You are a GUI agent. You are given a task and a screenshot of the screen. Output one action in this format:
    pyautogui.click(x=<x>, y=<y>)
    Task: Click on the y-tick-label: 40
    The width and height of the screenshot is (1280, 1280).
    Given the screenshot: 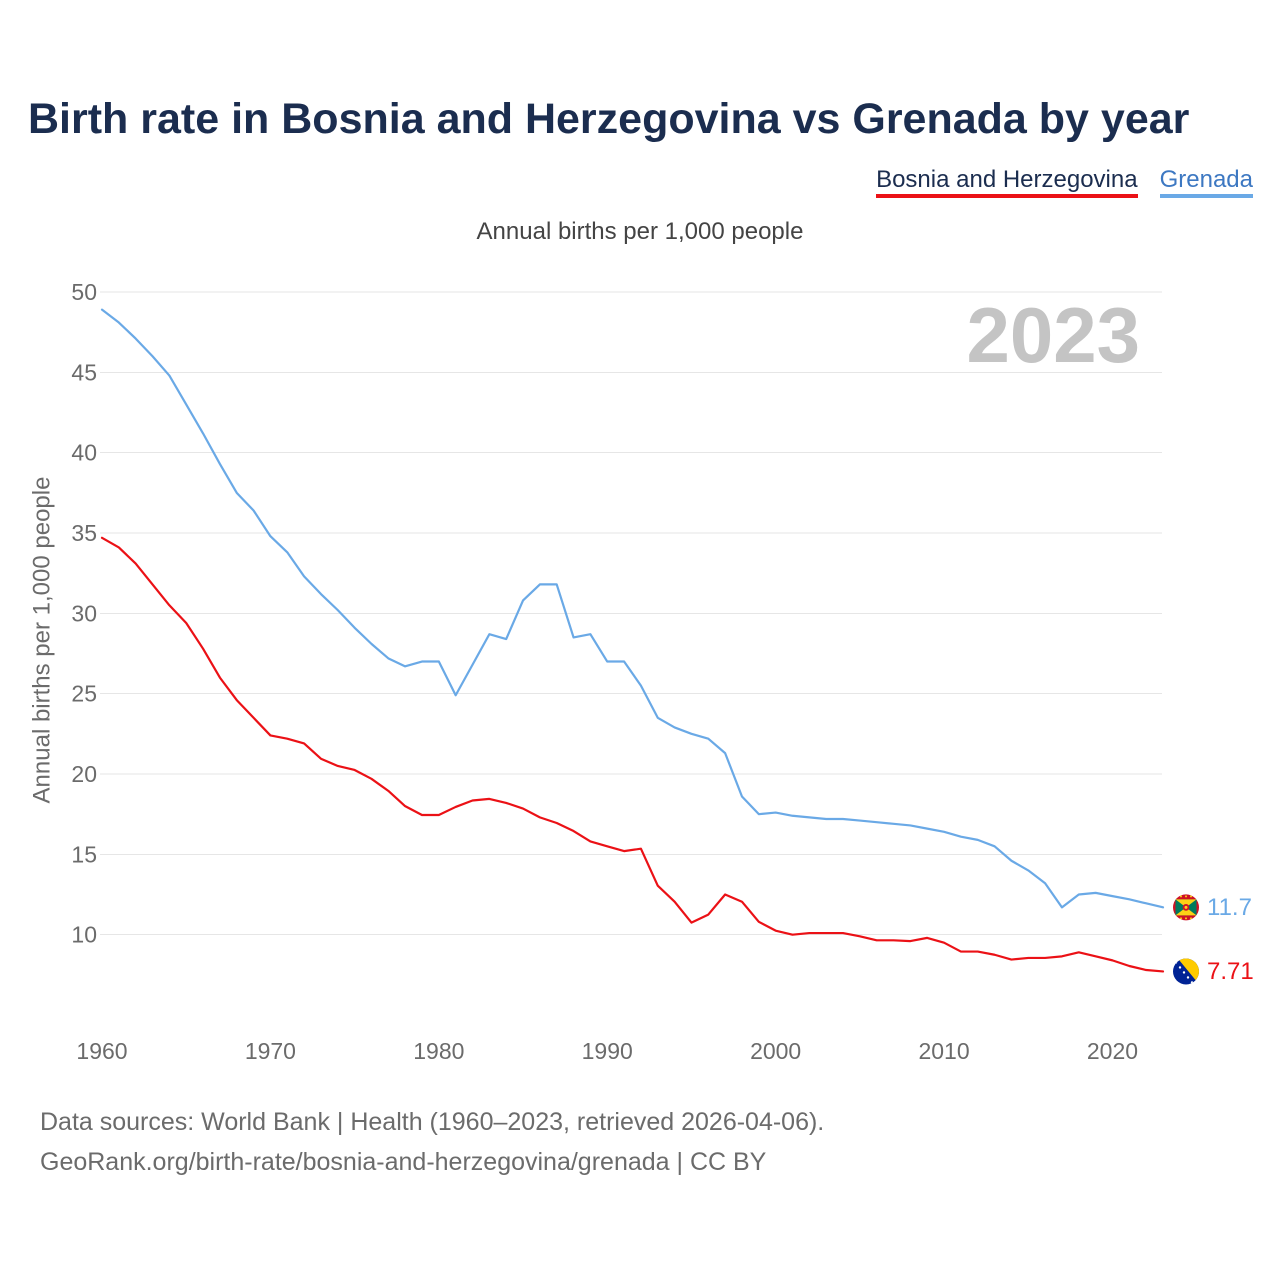 What is the action you would take?
    pyautogui.click(x=84, y=453)
    